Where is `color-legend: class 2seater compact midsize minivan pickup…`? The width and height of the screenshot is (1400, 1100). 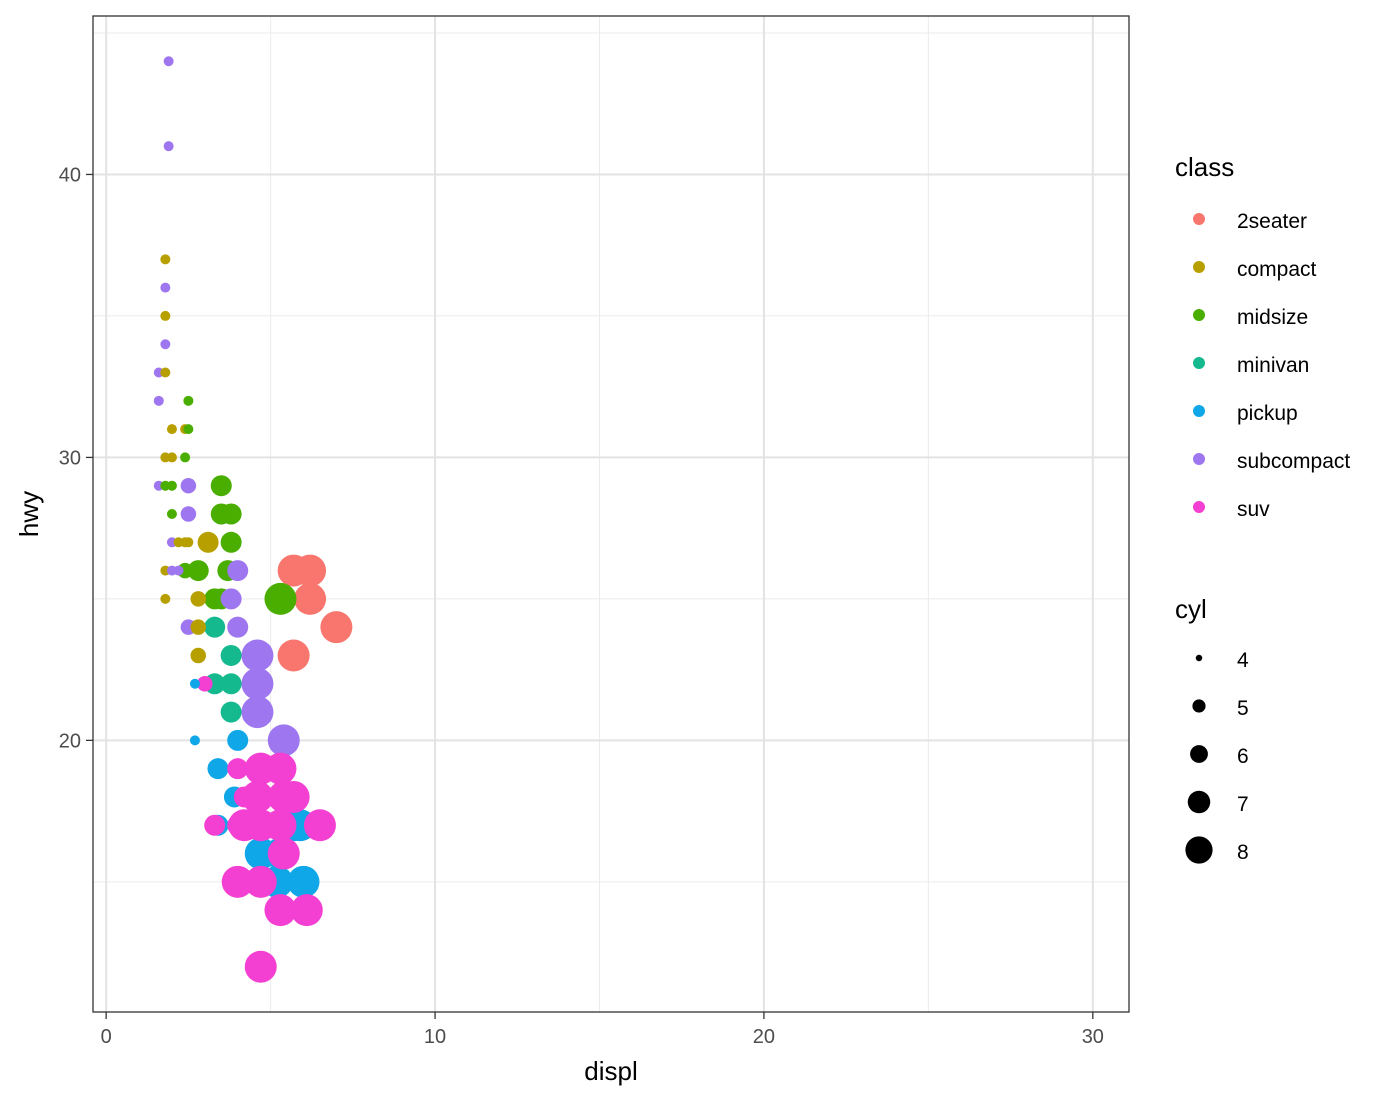 color-legend: class 2seater compact midsize minivan pickup… is located at coordinates (1262, 336).